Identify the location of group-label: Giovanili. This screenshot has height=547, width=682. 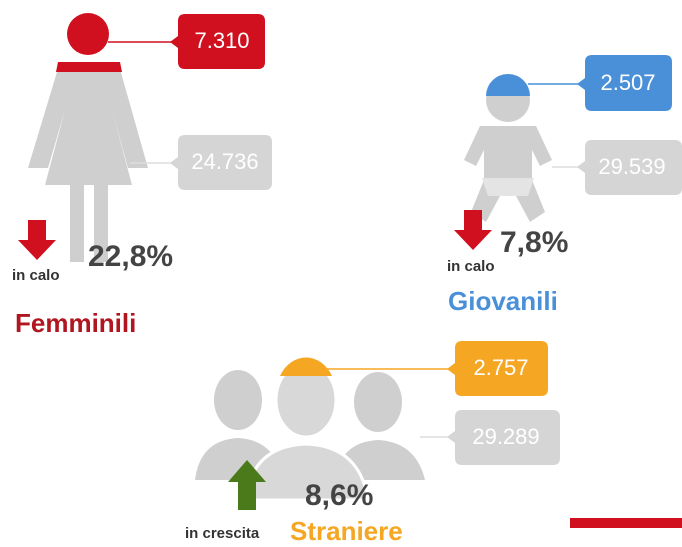
(503, 301).